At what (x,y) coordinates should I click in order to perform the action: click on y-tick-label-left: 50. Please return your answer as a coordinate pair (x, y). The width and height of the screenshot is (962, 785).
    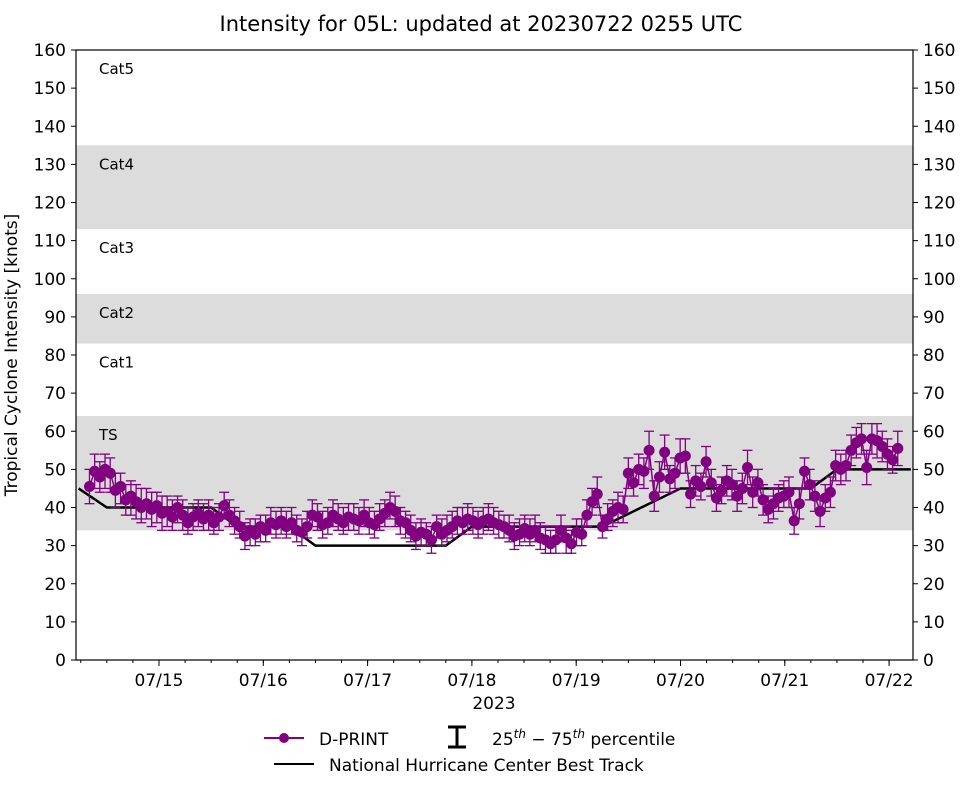
    Looking at the image, I should click on (55, 470).